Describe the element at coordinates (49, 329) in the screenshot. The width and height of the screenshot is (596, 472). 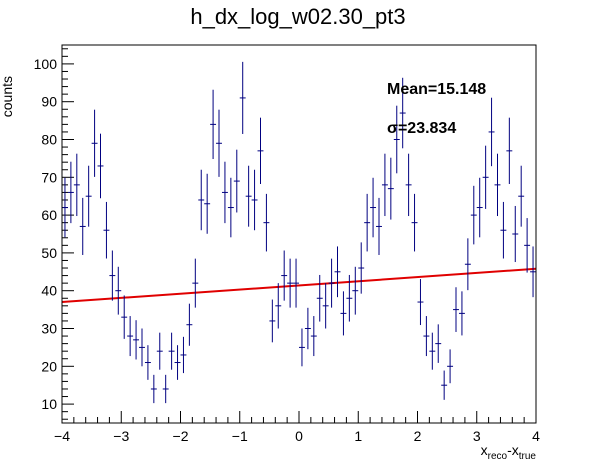
I see `y-tick-label: 30` at that location.